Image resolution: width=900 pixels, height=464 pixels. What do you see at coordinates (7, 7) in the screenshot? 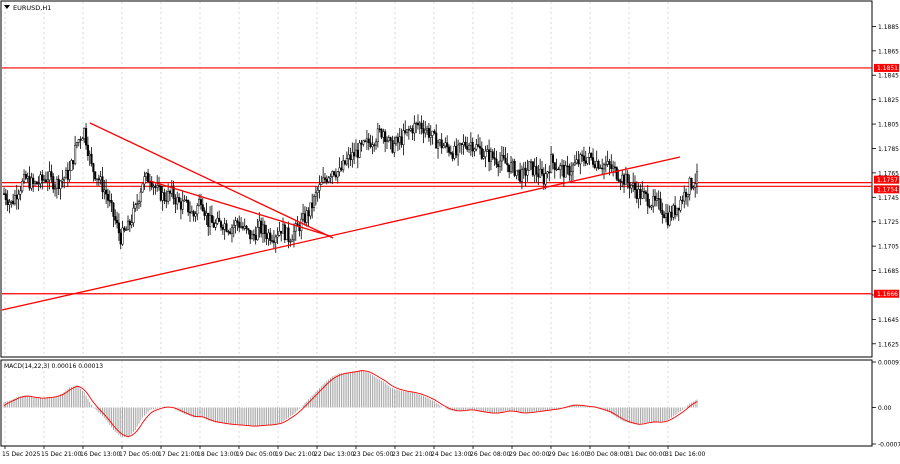
I see `triangle-down-icon` at bounding box center [7, 7].